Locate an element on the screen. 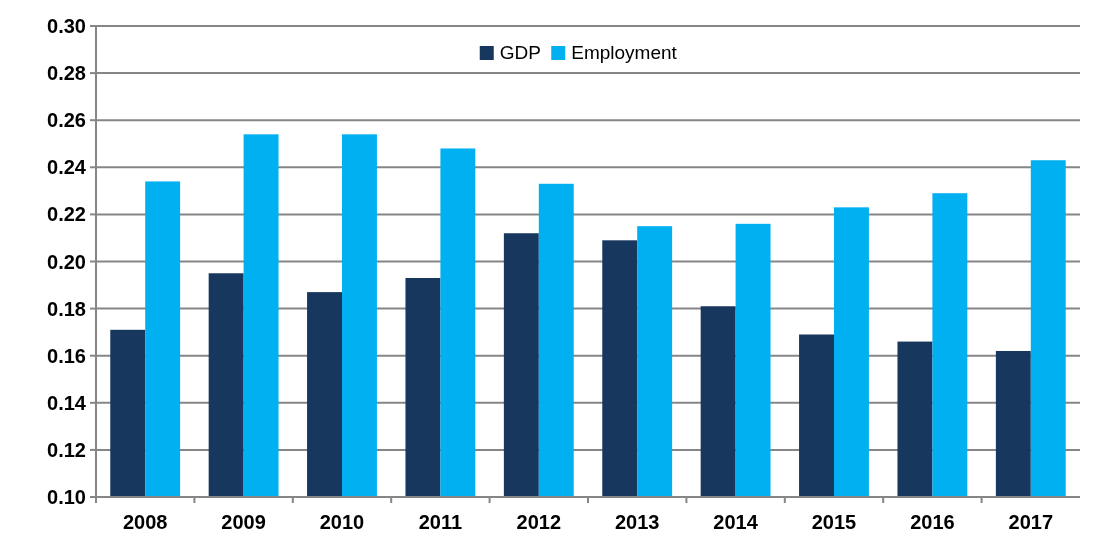 The width and height of the screenshot is (1096, 550). x-tick-label: 2014 is located at coordinates (736, 522).